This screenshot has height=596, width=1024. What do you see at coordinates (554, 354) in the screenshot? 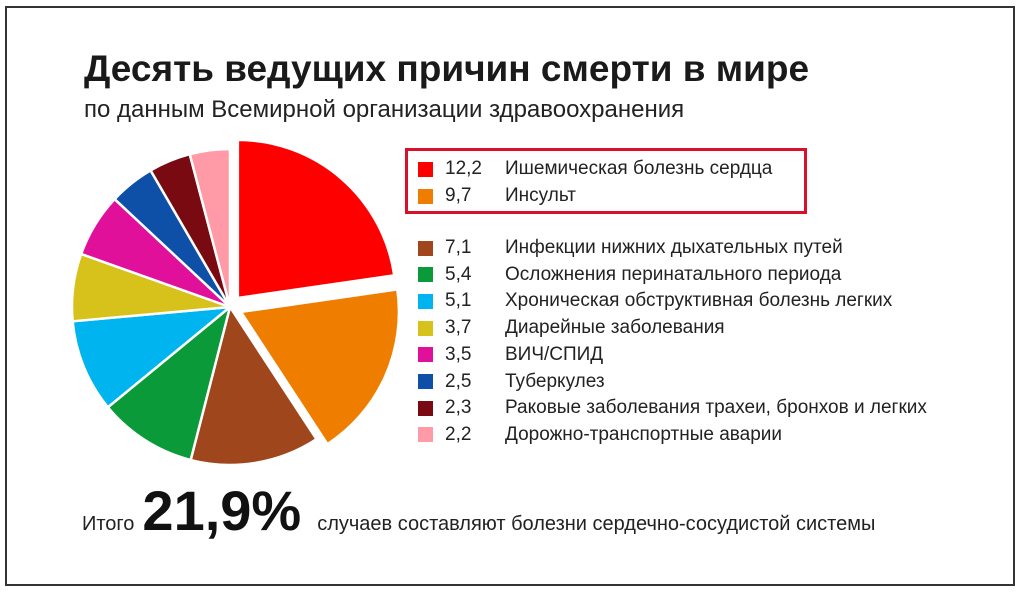
I see `legend-label: ВИЧ/СПИД` at bounding box center [554, 354].